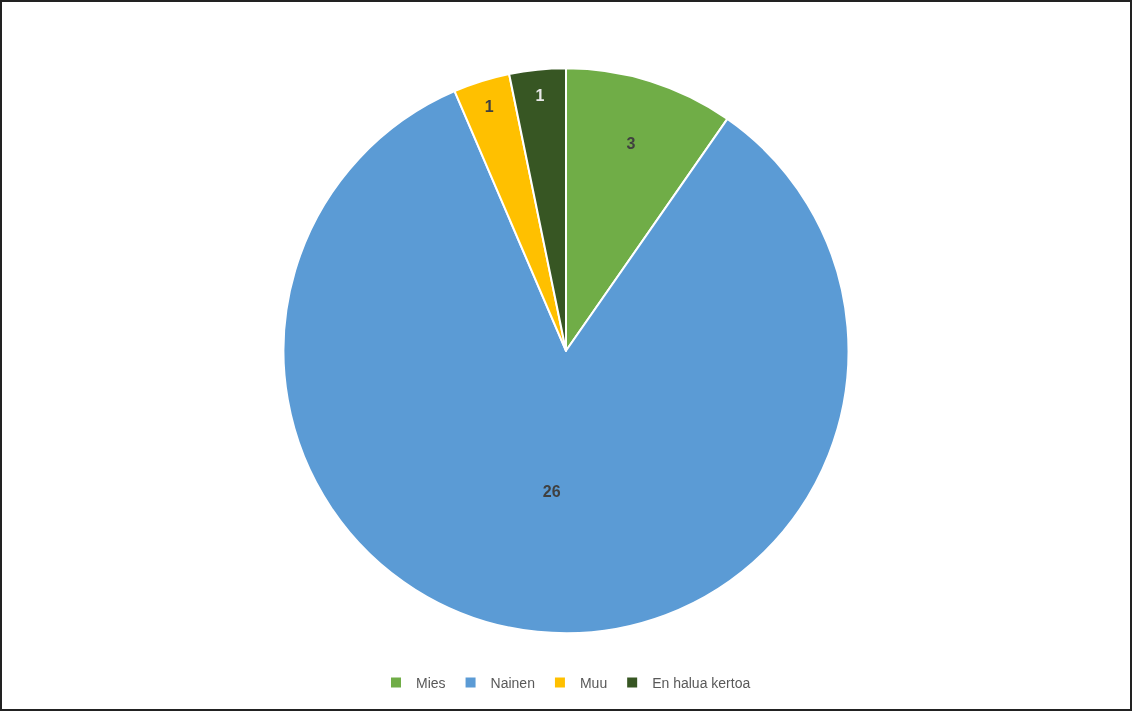 The width and height of the screenshot is (1132, 711). I want to click on legend-label: En halua kertoa, so click(701, 683).